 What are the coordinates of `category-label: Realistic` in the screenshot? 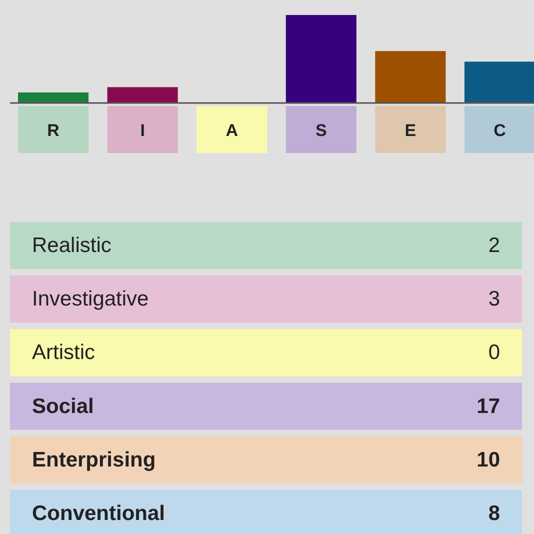 It's located at (72, 245).